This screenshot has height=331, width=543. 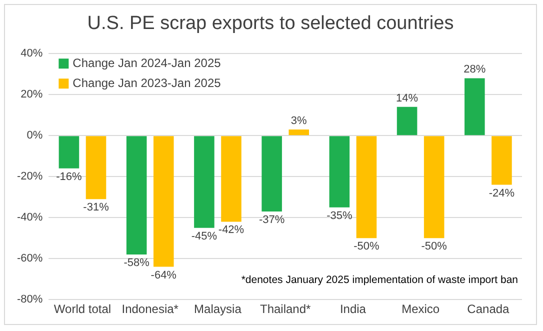 What do you see at coordinates (29, 176) in the screenshot?
I see `y-tick-label: -20%` at bounding box center [29, 176].